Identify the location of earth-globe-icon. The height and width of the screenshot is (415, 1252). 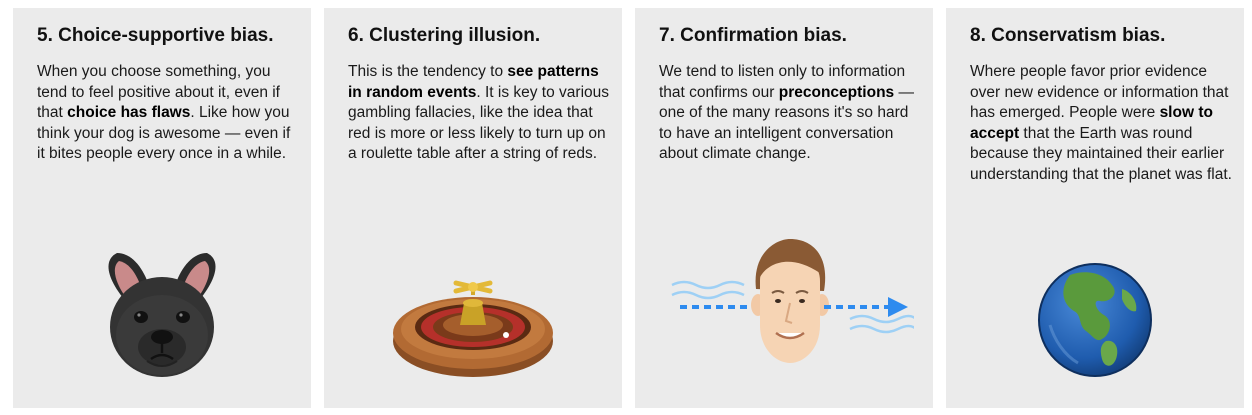
(1095, 320).